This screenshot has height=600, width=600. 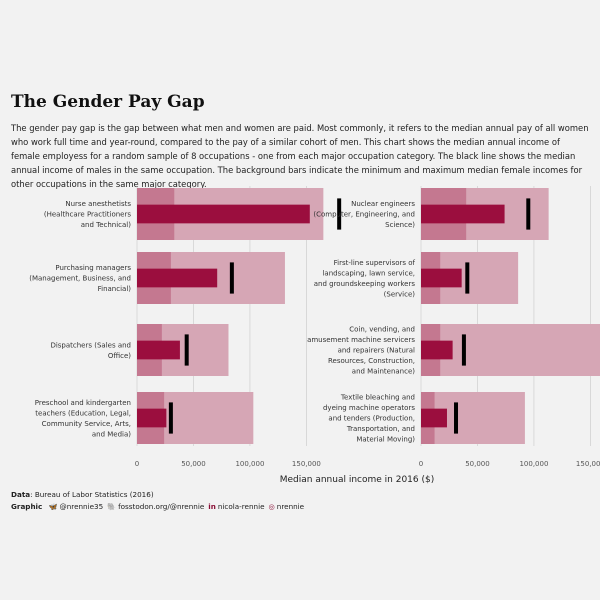 What do you see at coordinates (92, 494) in the screenshot?
I see `caption-data-source: : Bureau of Labor Statistics (2016)` at bounding box center [92, 494].